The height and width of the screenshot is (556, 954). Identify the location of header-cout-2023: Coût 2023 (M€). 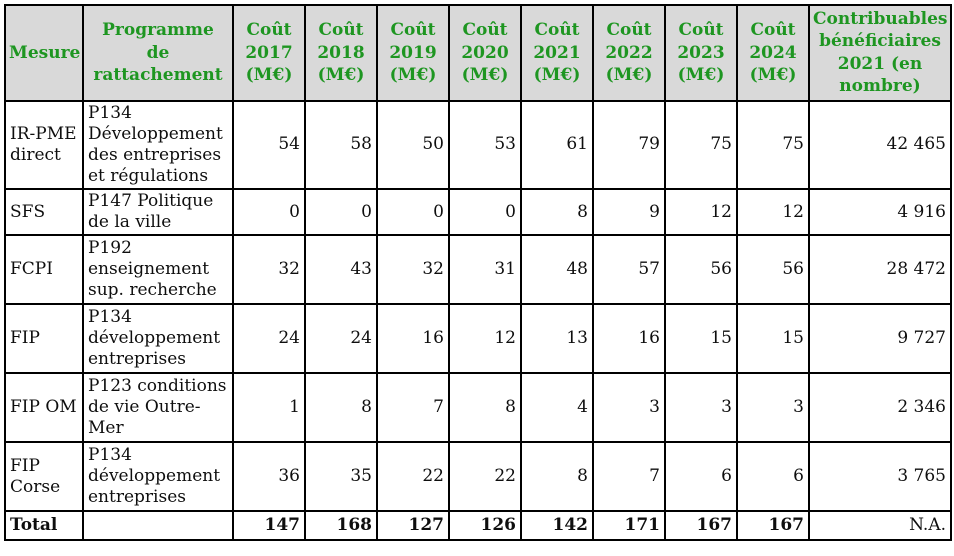
(701, 53).